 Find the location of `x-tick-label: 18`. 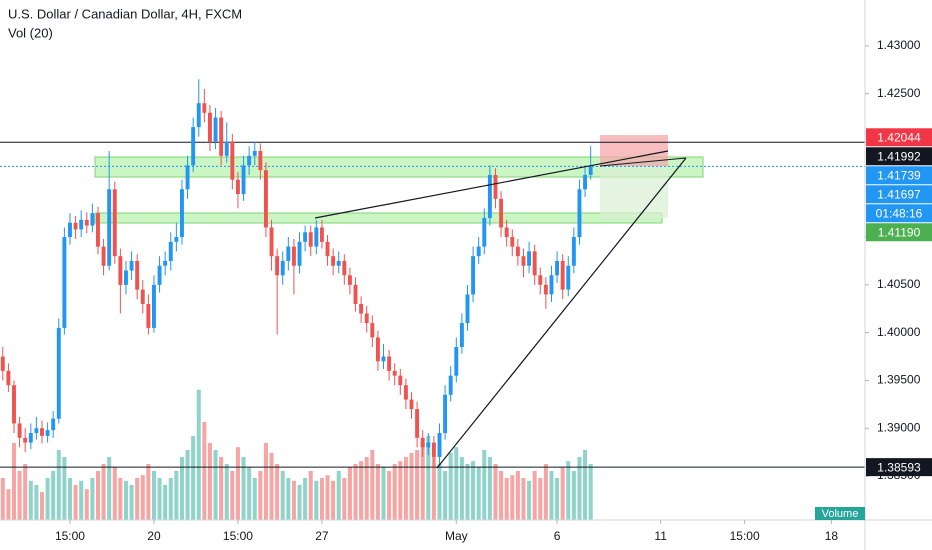

x-tick-label: 18 is located at coordinates (832, 536).